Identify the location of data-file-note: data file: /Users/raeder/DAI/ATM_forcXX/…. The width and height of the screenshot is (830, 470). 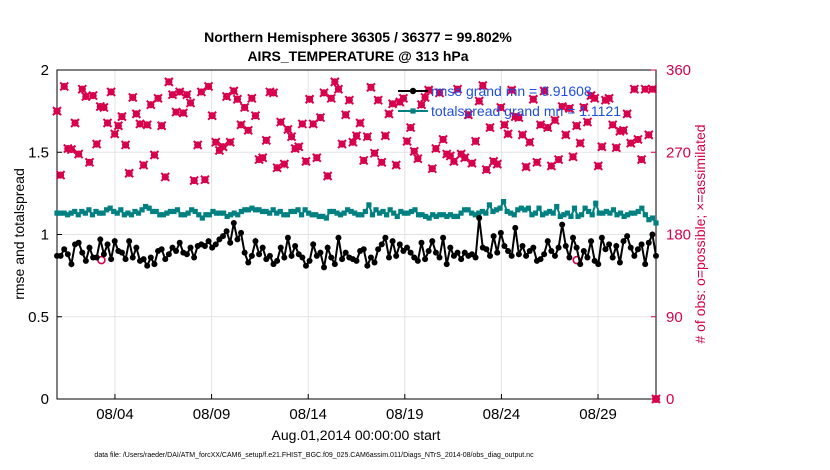
(314, 455).